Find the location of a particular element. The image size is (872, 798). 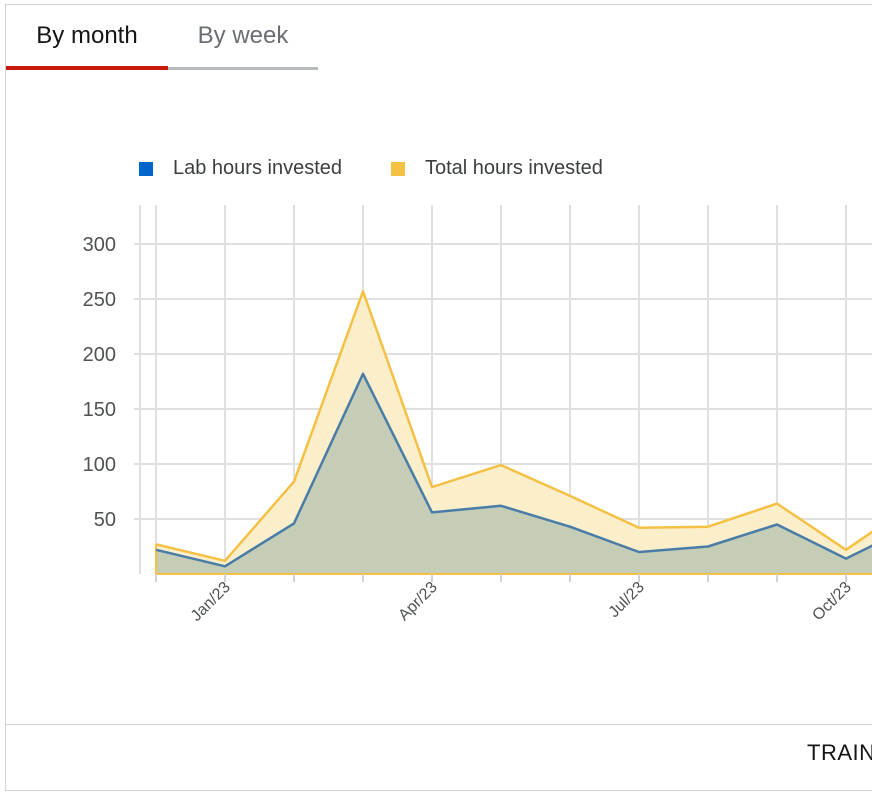

y-tick-label: 150 is located at coordinates (99, 410).